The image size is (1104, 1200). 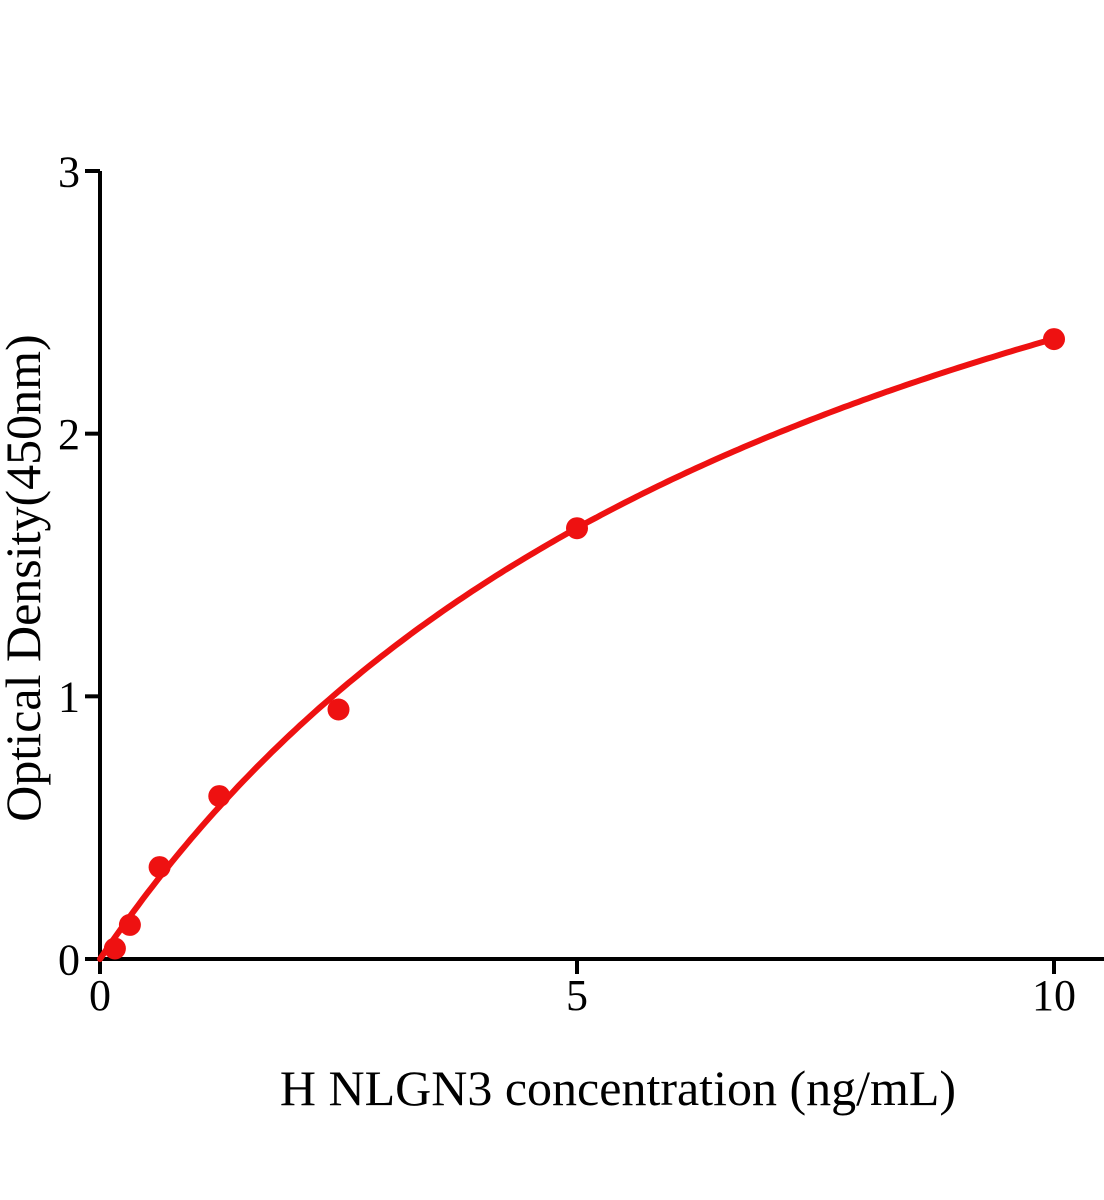 I want to click on y-axis-title: Optical Density(450nm), so click(x=25, y=577).